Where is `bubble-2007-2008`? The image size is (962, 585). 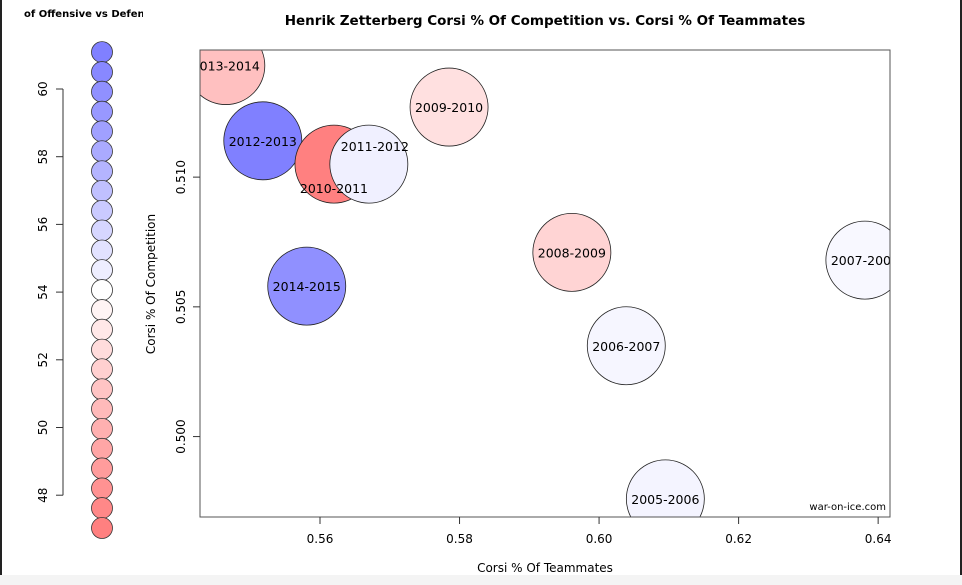 bubble-2007-2008 is located at coordinates (857, 260).